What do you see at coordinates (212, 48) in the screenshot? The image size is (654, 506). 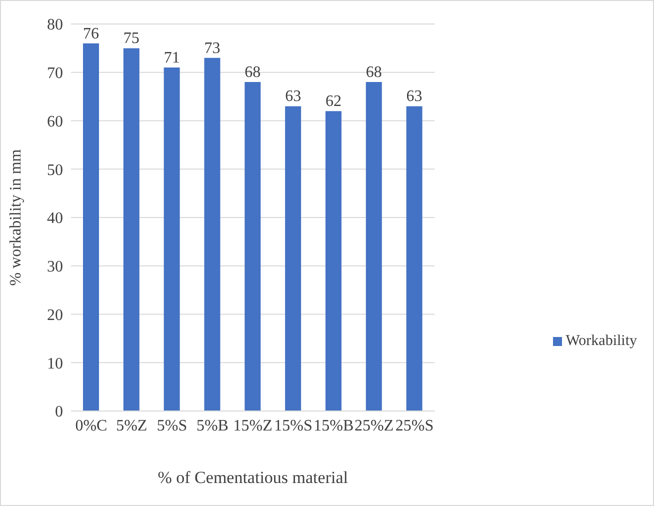 I see `data-label: 73` at bounding box center [212, 48].